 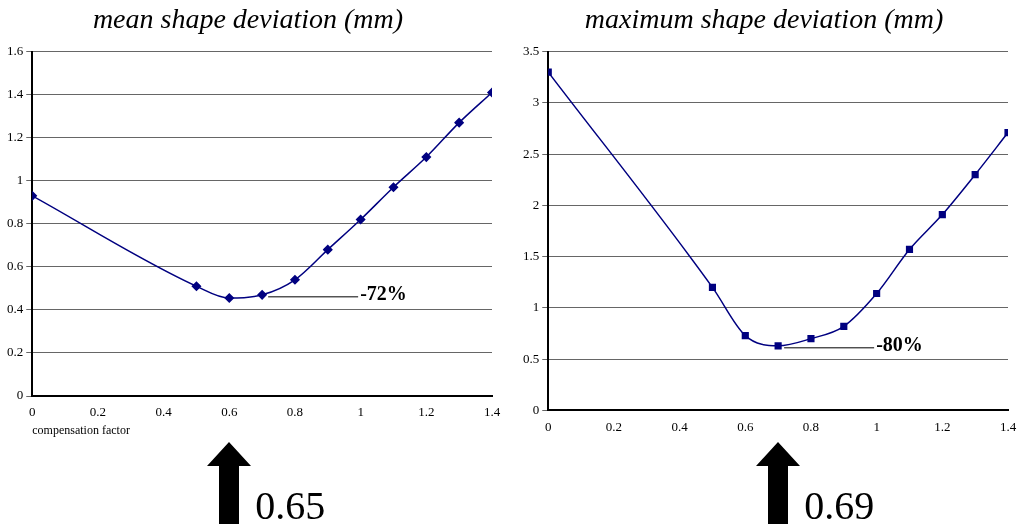 What do you see at coordinates (15, 352) in the screenshot?
I see `y-tick-label: 0.2` at bounding box center [15, 352].